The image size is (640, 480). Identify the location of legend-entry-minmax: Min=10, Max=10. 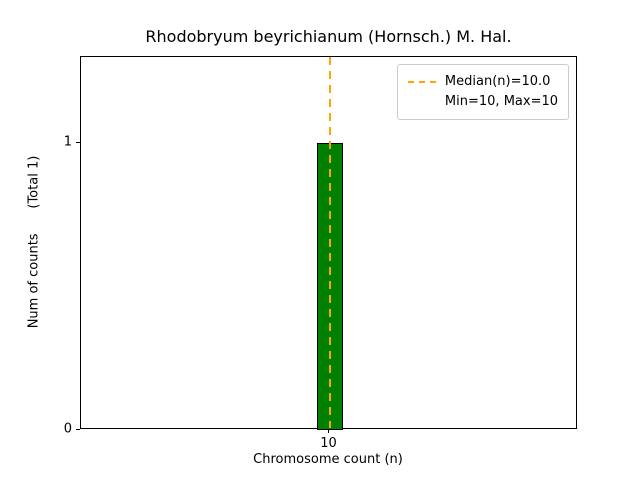
(483, 102).